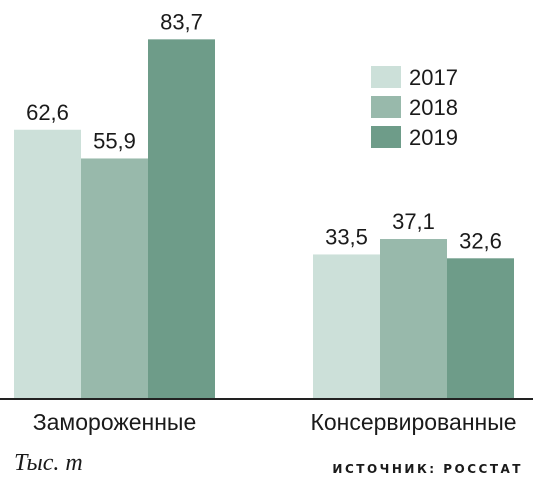  What do you see at coordinates (386, 107) in the screenshot?
I see `legend-swatch-2018` at bounding box center [386, 107].